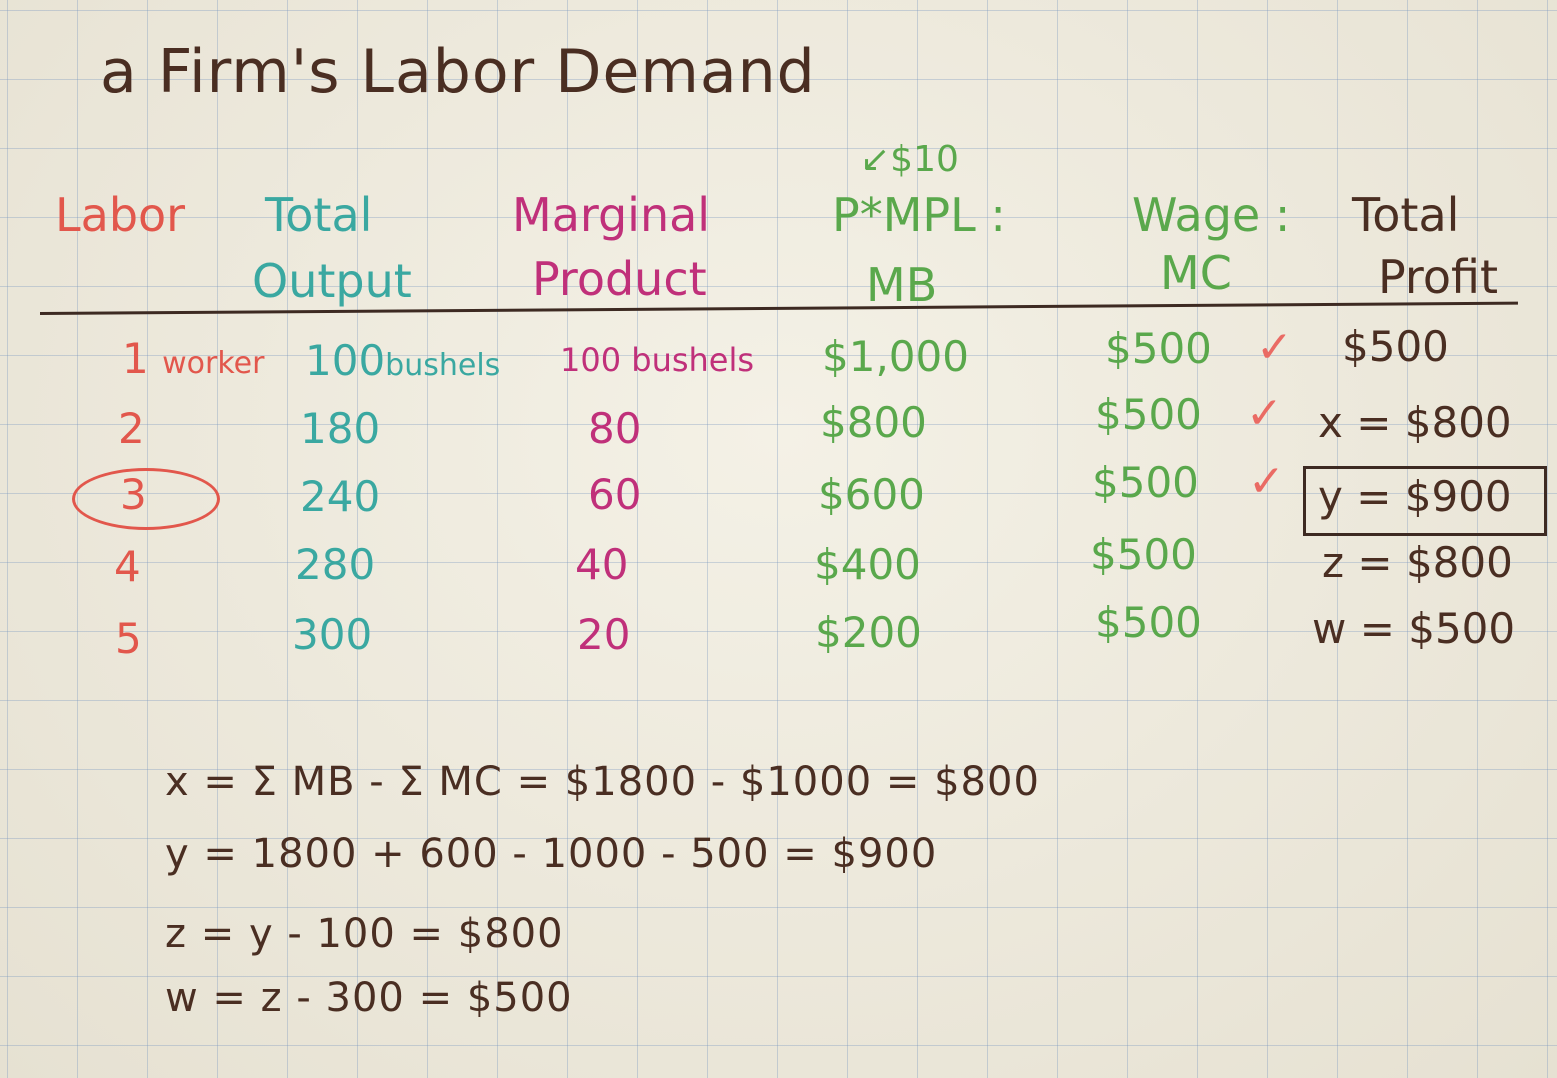  I want to click on row2-labor: 2, so click(131, 428).